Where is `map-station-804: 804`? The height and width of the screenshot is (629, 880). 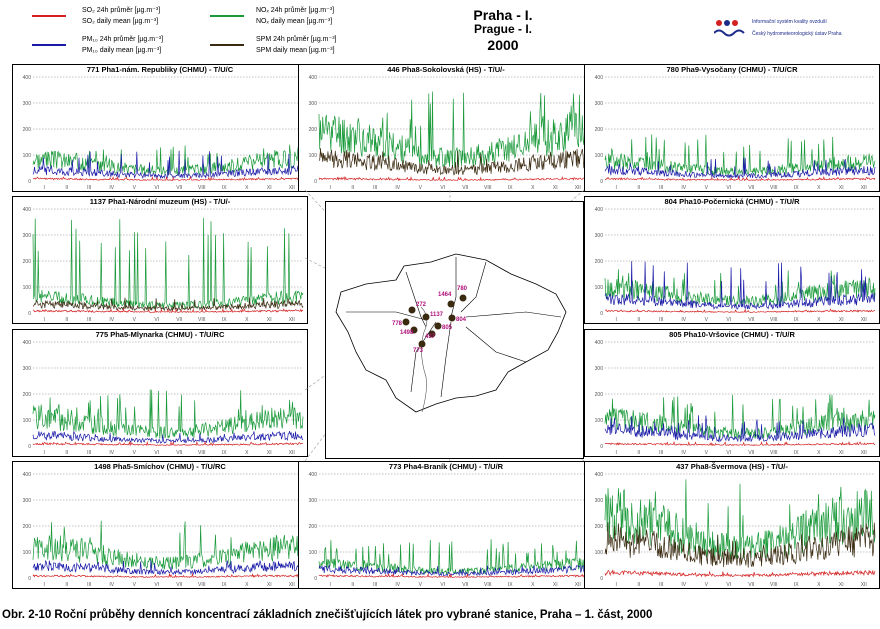
map-station-804: 804 is located at coordinates (461, 320).